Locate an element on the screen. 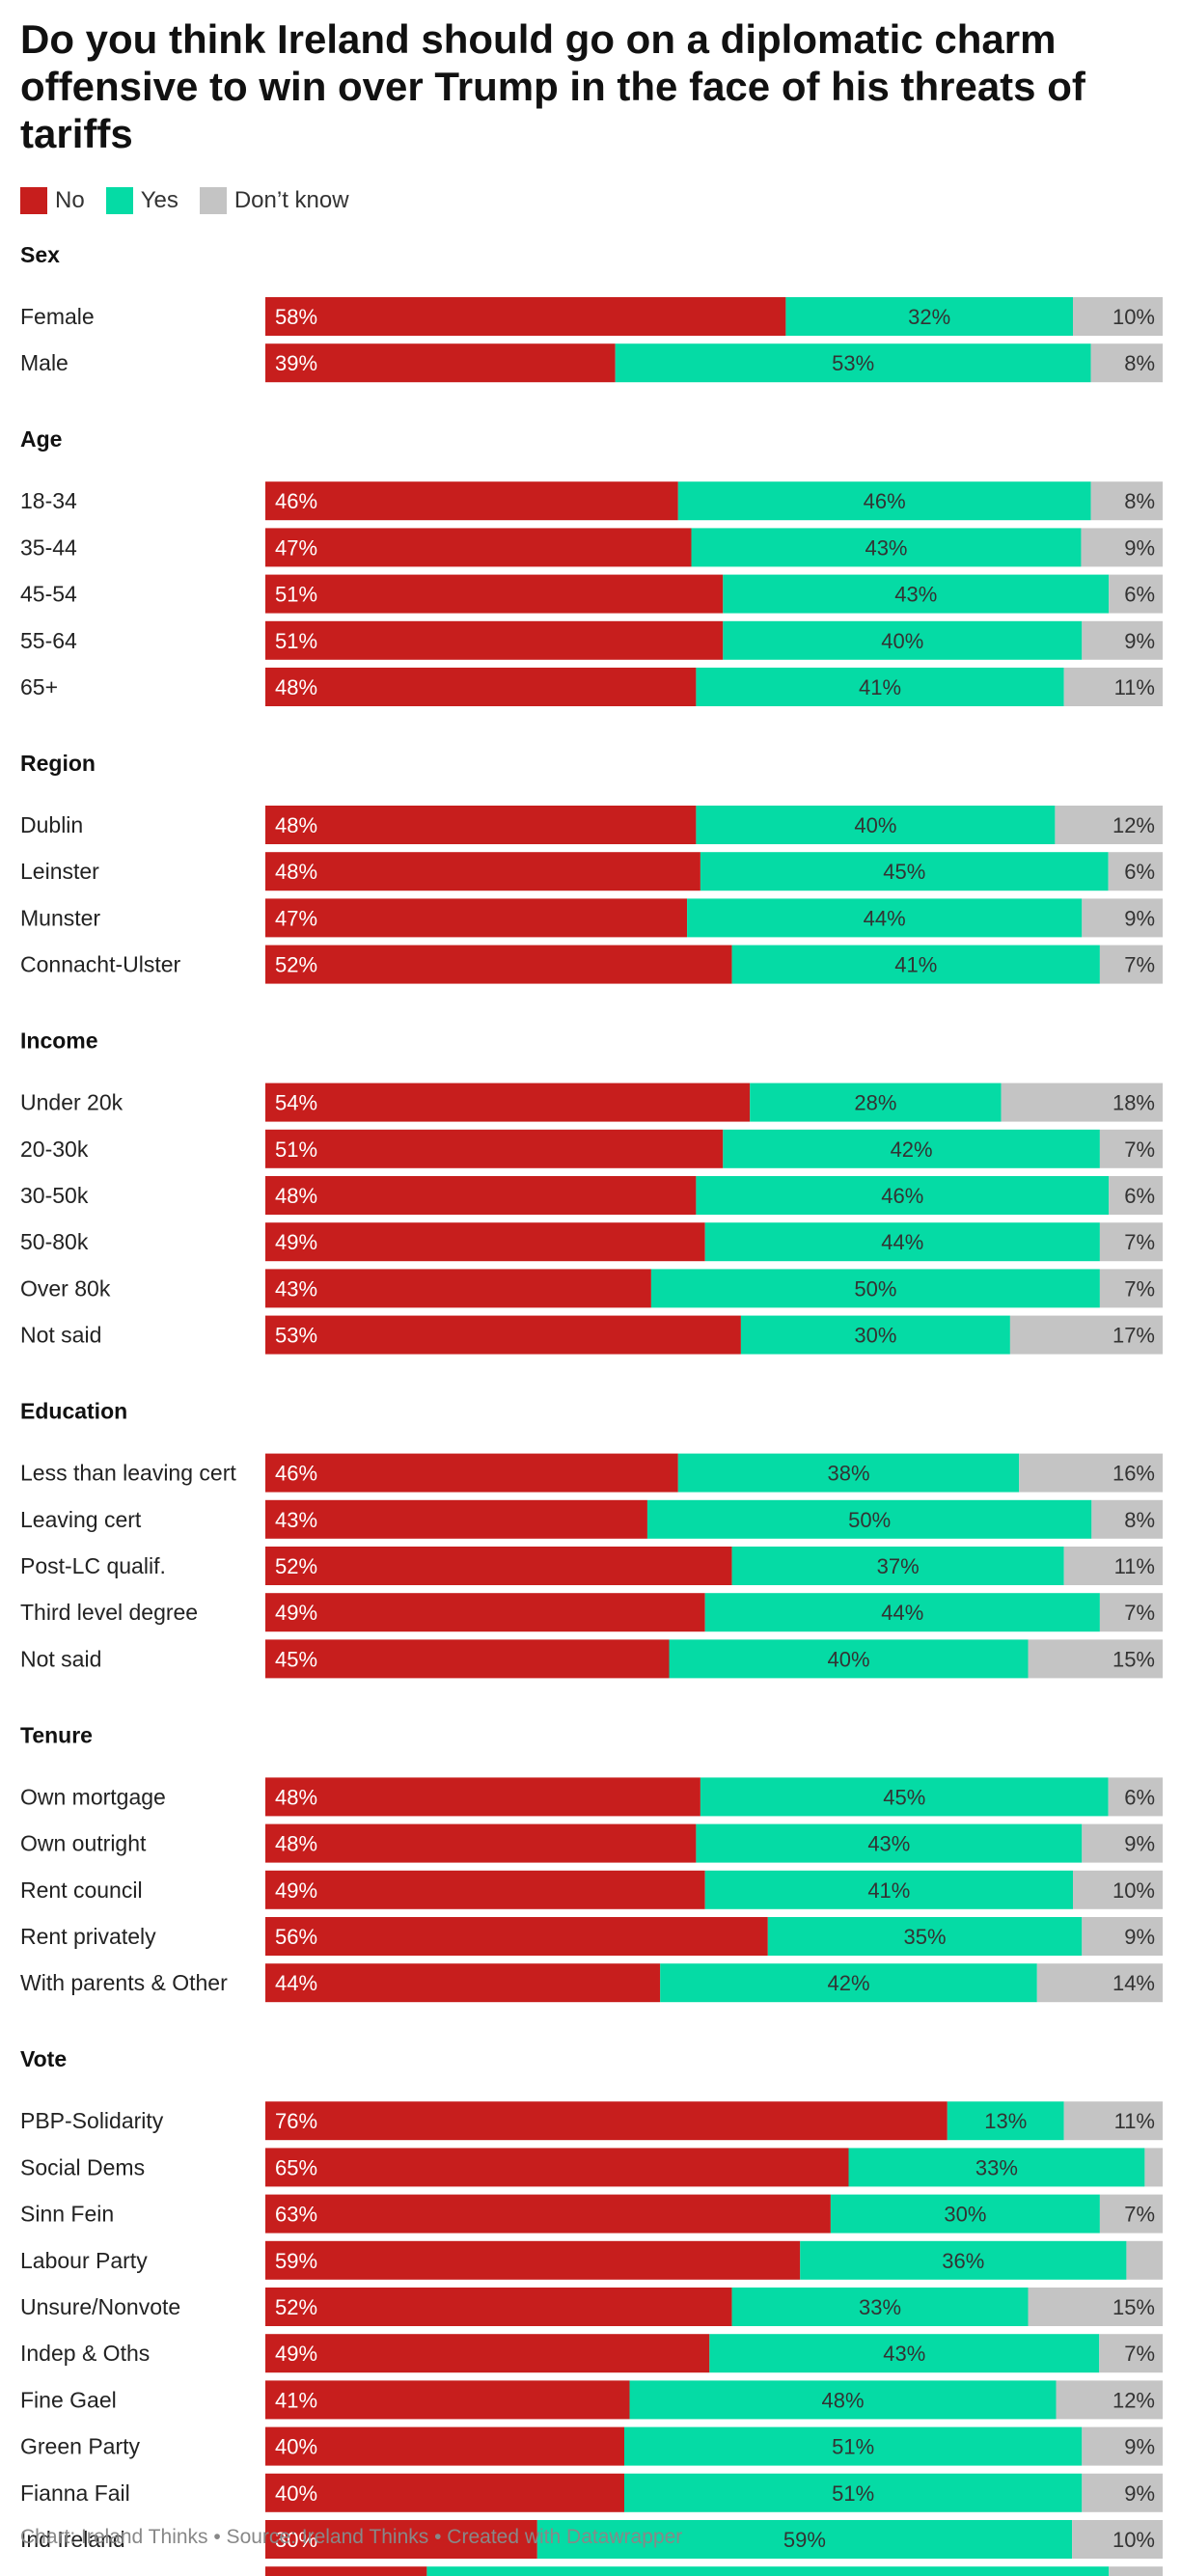  value-label-no: 47% is located at coordinates (296, 548).